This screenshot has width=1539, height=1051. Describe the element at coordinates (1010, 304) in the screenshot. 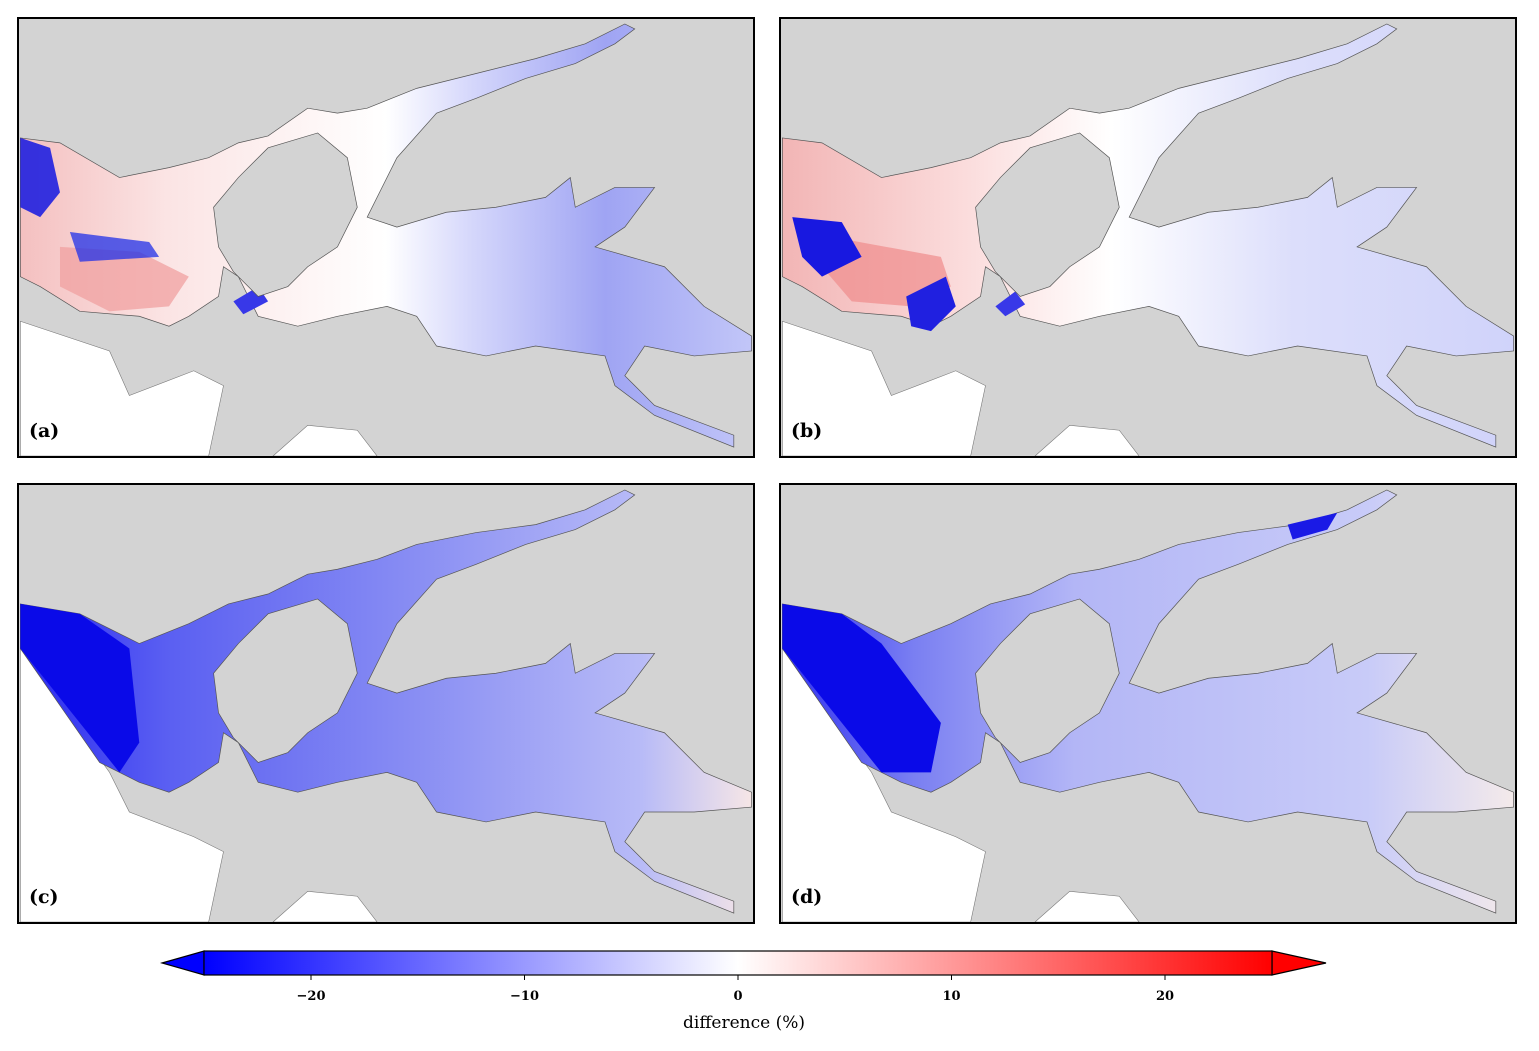

I see `inlet-blue-small` at that location.